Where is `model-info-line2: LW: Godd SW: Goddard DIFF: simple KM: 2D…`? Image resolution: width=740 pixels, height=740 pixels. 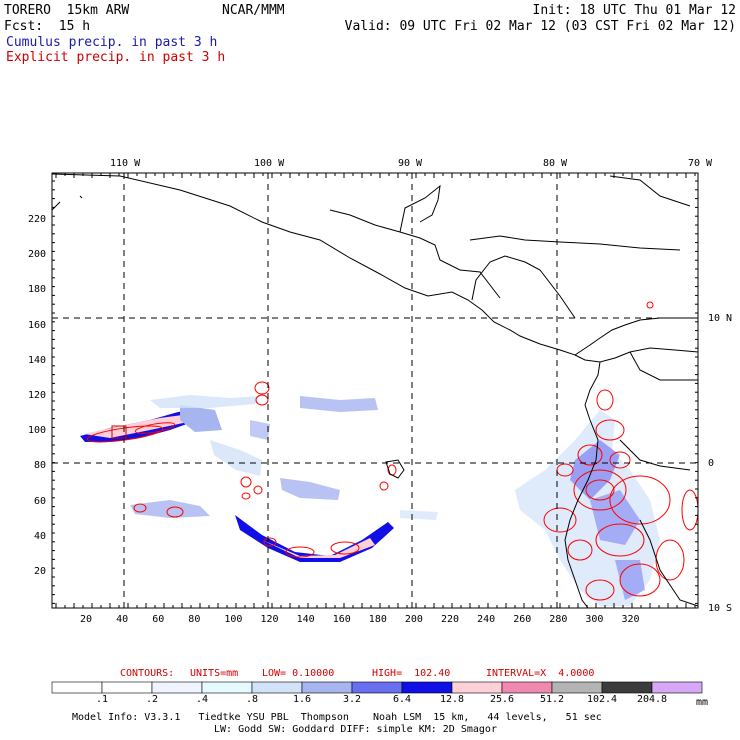 model-info-line2: LW: Godd SW: Goddard DIFF: simple KM: 2D… is located at coordinates (355, 729).